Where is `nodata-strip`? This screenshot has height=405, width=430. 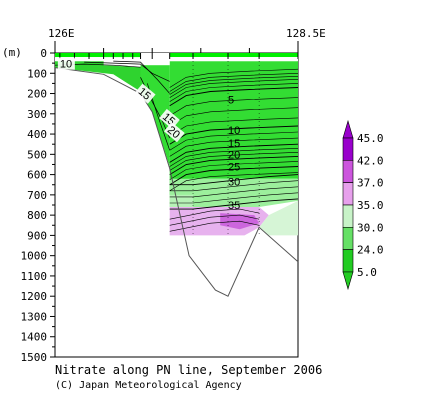
nodata-strip is located at coordinates (79, 59).